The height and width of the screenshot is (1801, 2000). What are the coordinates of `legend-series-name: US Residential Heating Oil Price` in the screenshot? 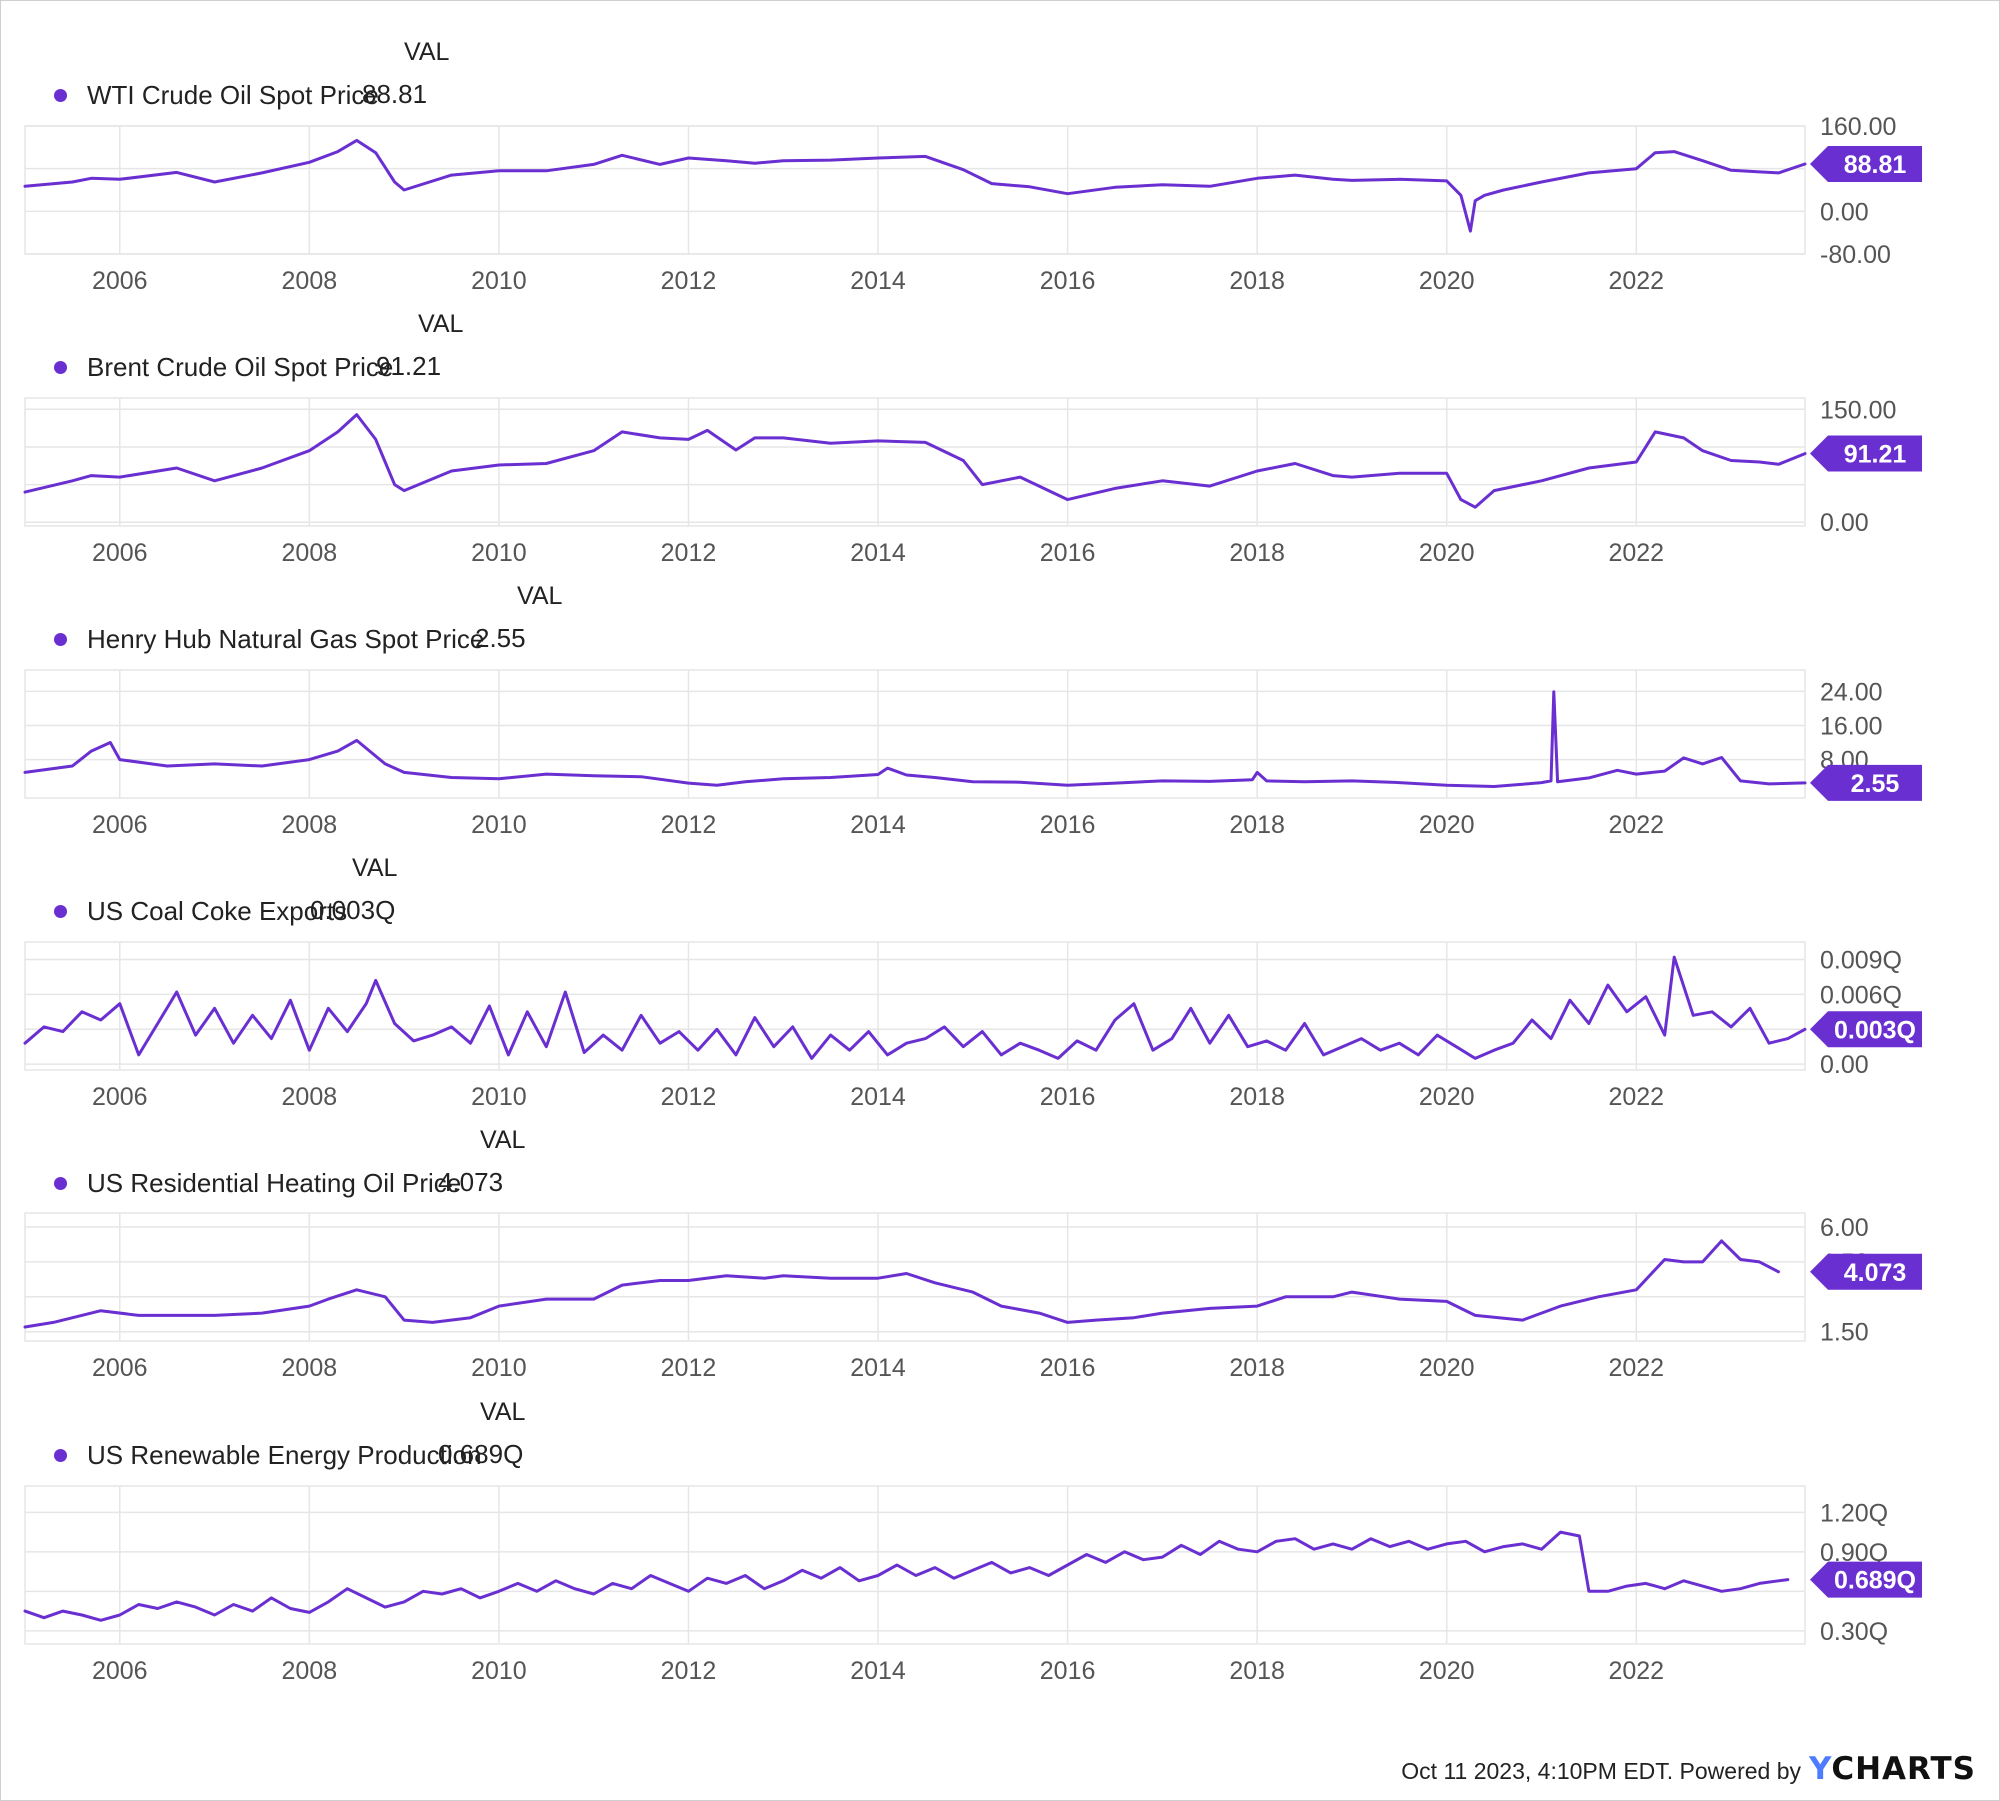 It's located at (274, 1182).